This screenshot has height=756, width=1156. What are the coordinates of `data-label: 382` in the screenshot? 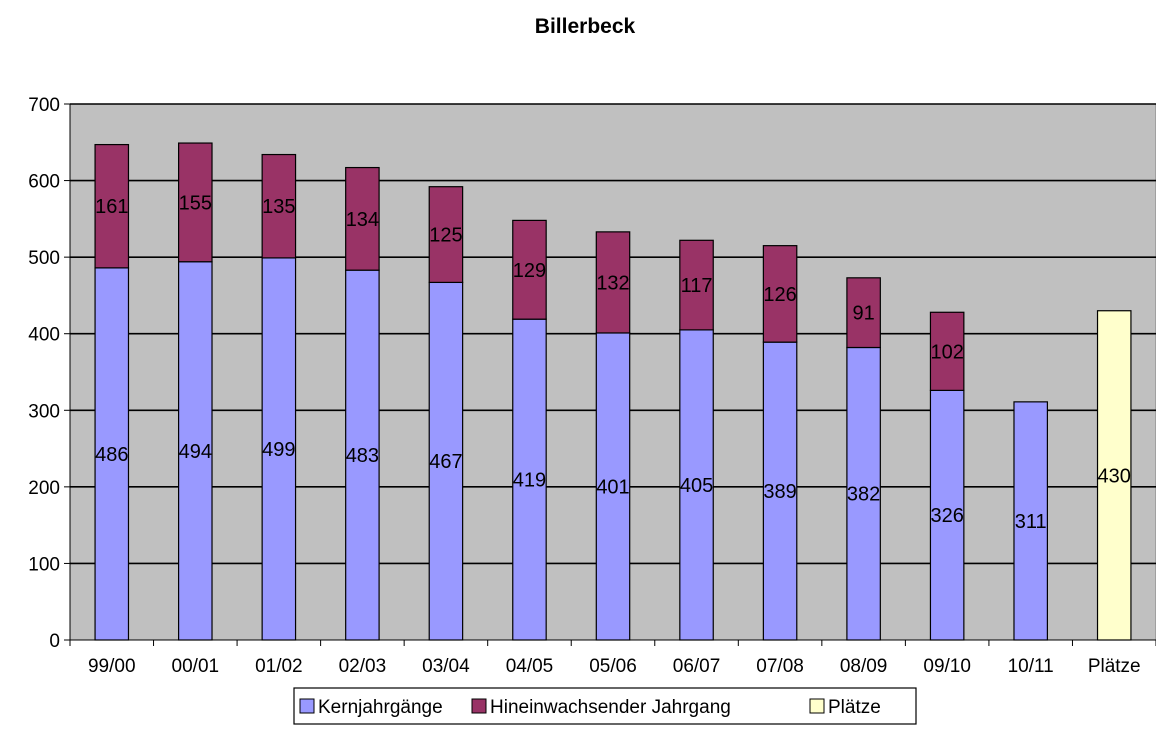 It's located at (863, 495).